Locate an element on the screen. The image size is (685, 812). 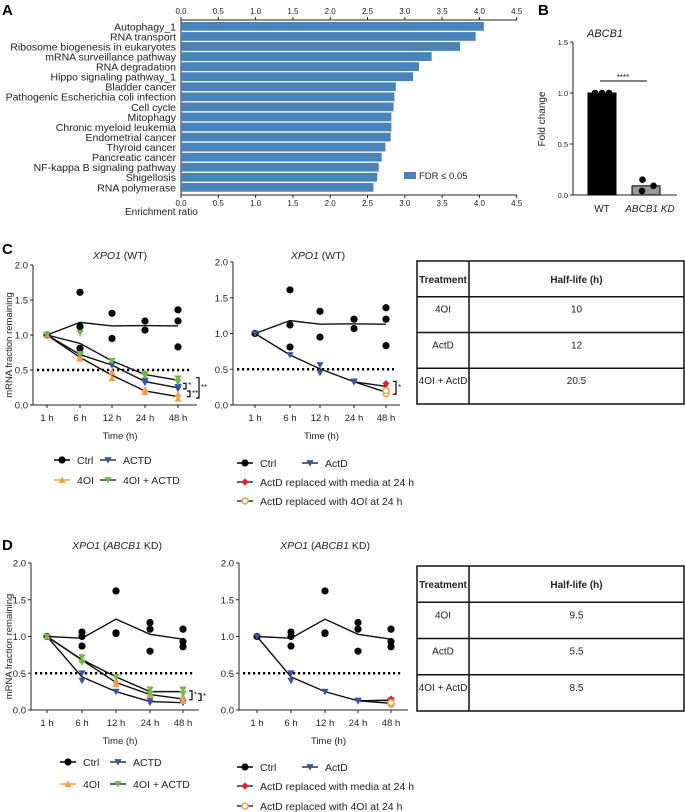
x-tick-label: 1 h is located at coordinates (46, 418).